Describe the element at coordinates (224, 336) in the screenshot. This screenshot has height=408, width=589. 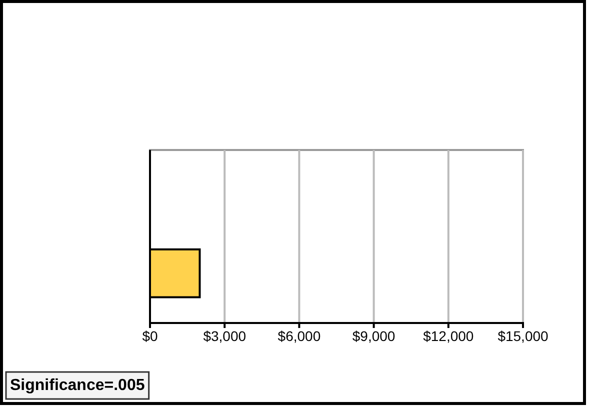
I see `x-tick-label: $3,000` at that location.